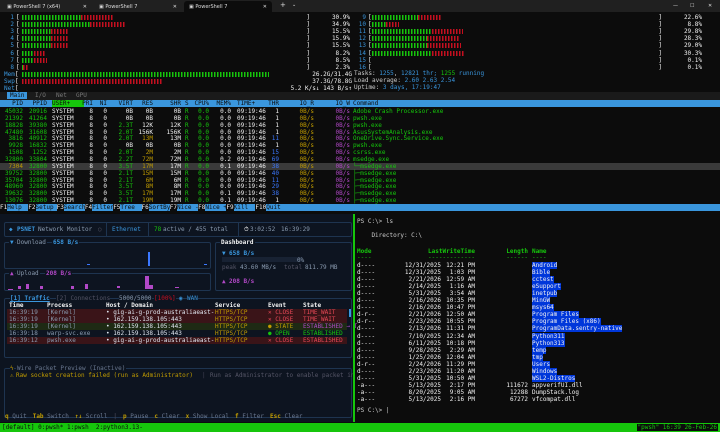  What do you see at coordinates (68, 103) in the screenshot?
I see `column-header-user: USER+` at bounding box center [68, 103].